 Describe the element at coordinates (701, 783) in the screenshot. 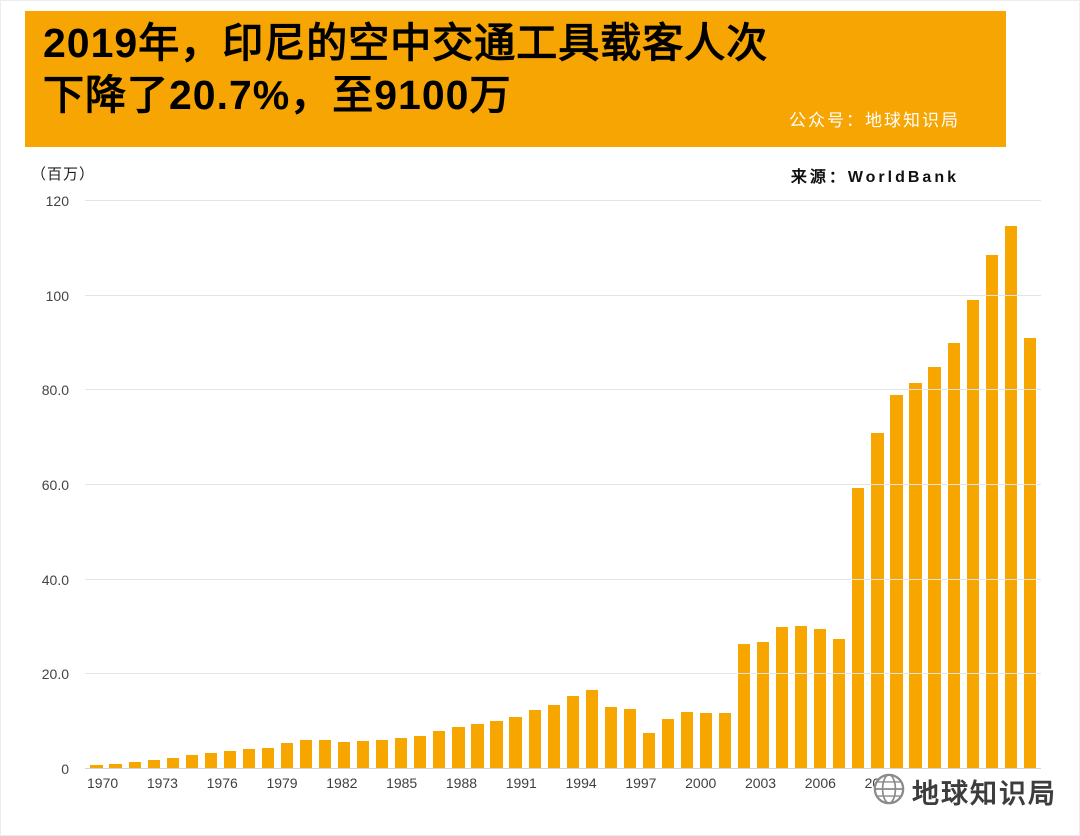

I see `x-tick-2000: 2000` at that location.